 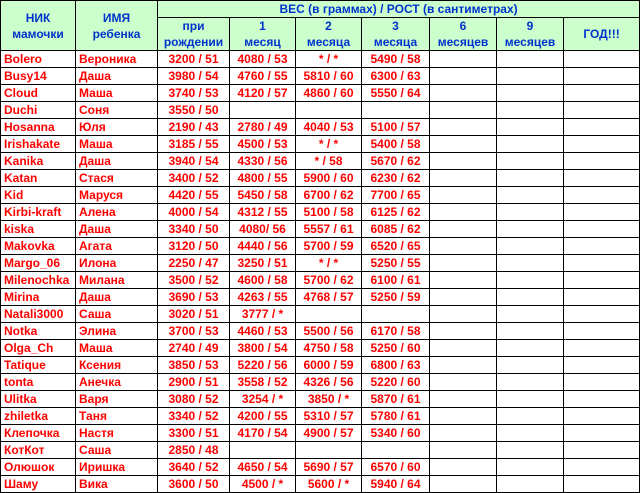 What do you see at coordinates (116, 467) in the screenshot?
I see `child-name-cell: Иришка` at bounding box center [116, 467].